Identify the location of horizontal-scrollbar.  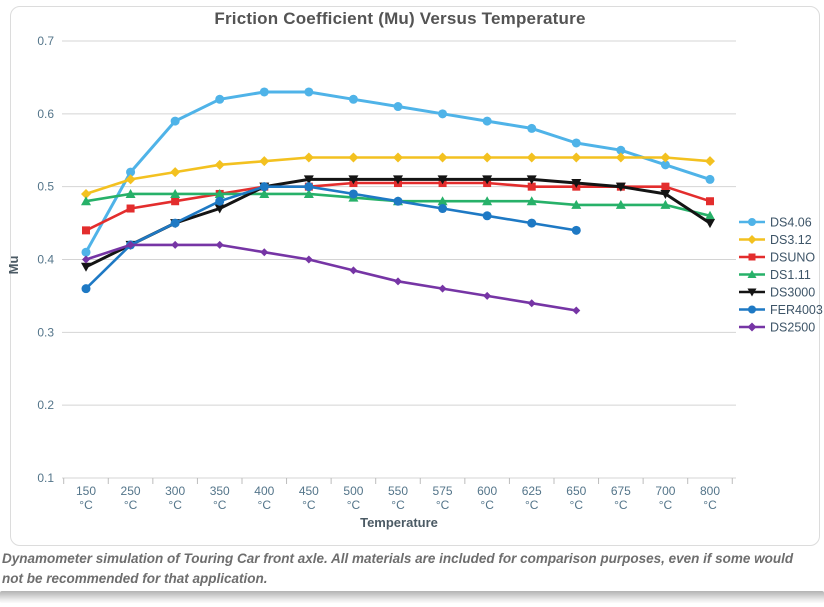
(412, 597).